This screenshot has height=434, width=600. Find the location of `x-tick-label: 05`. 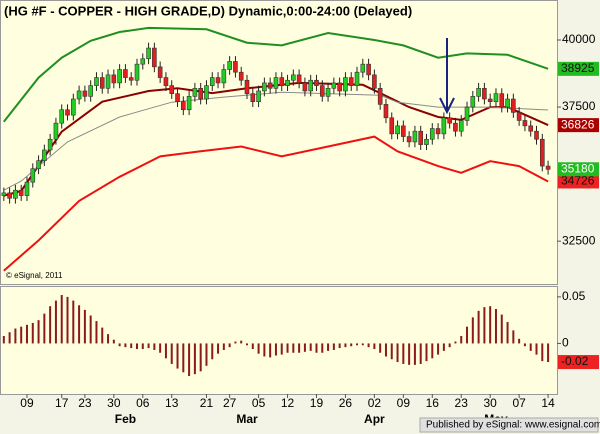

x-tick-label: 05 is located at coordinates (259, 403).